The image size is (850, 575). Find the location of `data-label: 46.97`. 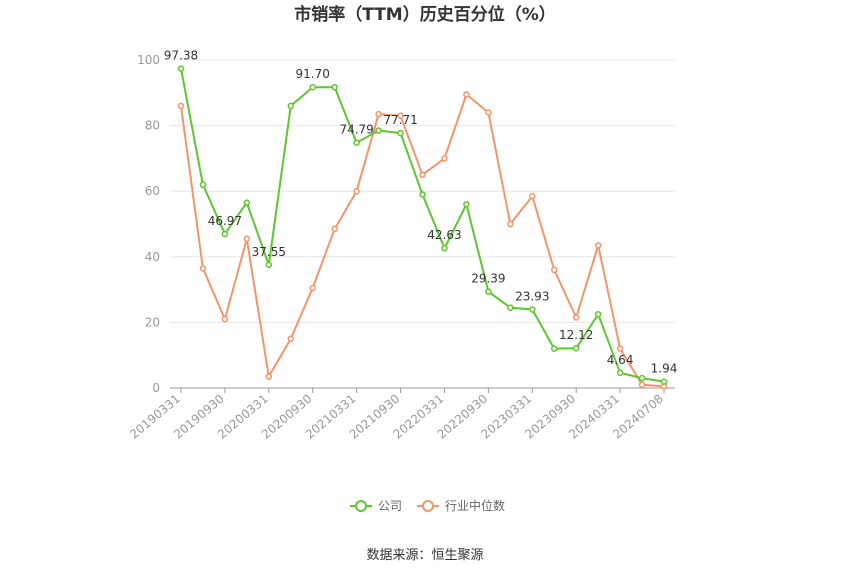

data-label: 46.97 is located at coordinates (225, 221).